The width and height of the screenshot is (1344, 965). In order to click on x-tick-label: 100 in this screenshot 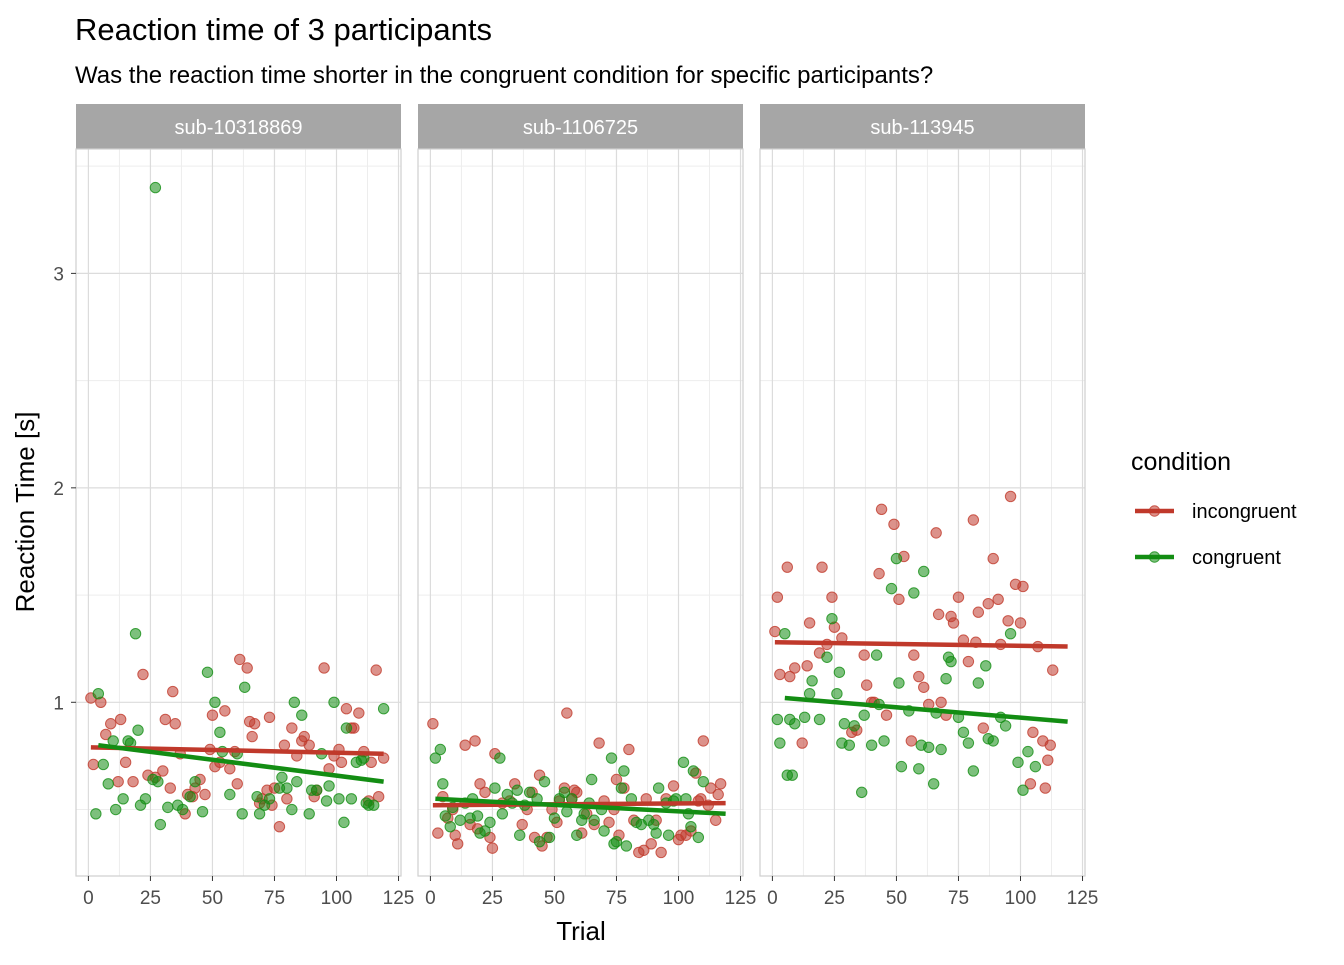, I will do `click(679, 898)`.